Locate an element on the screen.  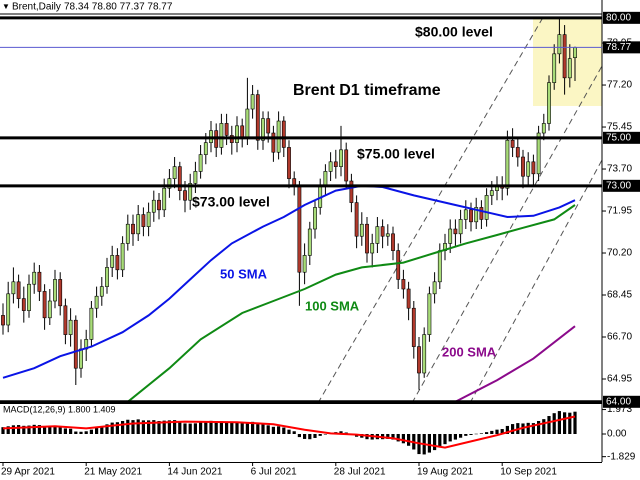
x-tick-label: 21 May 2021 is located at coordinates (113, 472).